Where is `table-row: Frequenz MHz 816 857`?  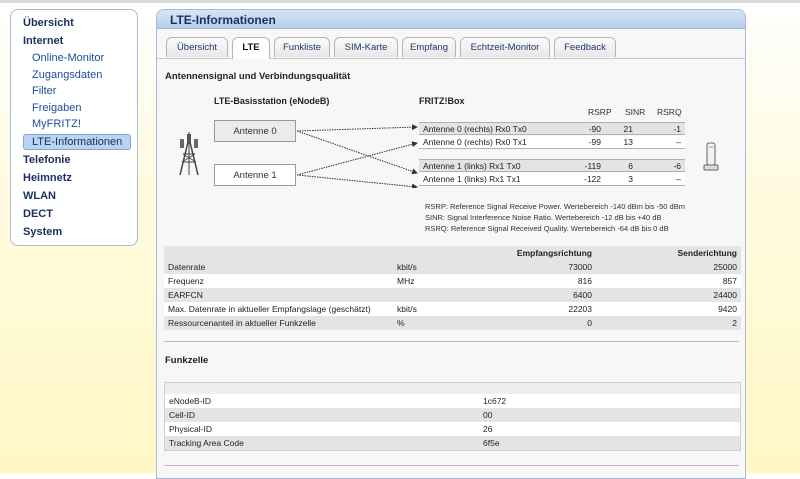 table-row: Frequenz MHz 816 857 is located at coordinates (452, 281).